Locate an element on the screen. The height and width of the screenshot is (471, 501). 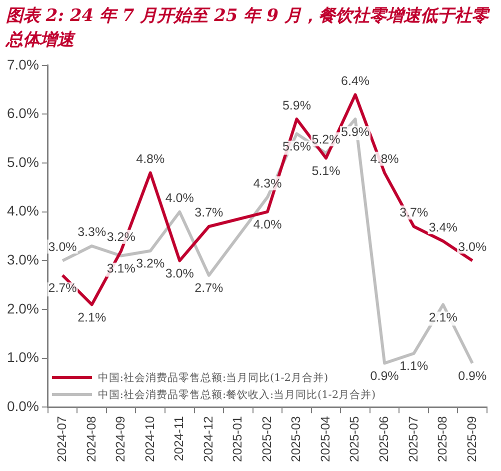
x-tick-label: 2024-07 is located at coordinates (62, 439).